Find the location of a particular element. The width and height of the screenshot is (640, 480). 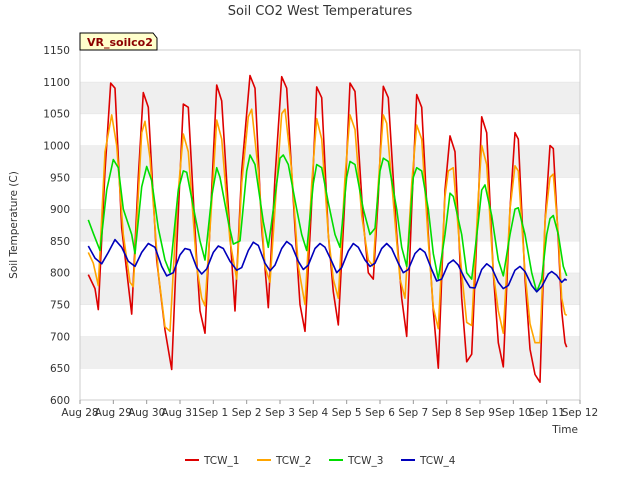

legend-label: TCW_4 is located at coordinates (437, 461).